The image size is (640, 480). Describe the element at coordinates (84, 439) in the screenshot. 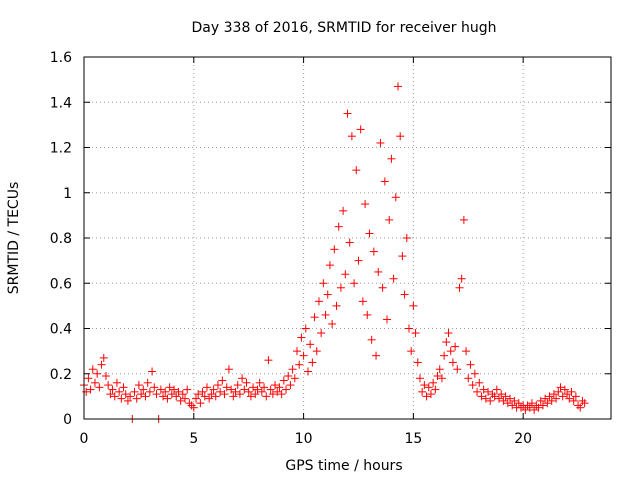

I see `x-tick-label: 0` at that location.